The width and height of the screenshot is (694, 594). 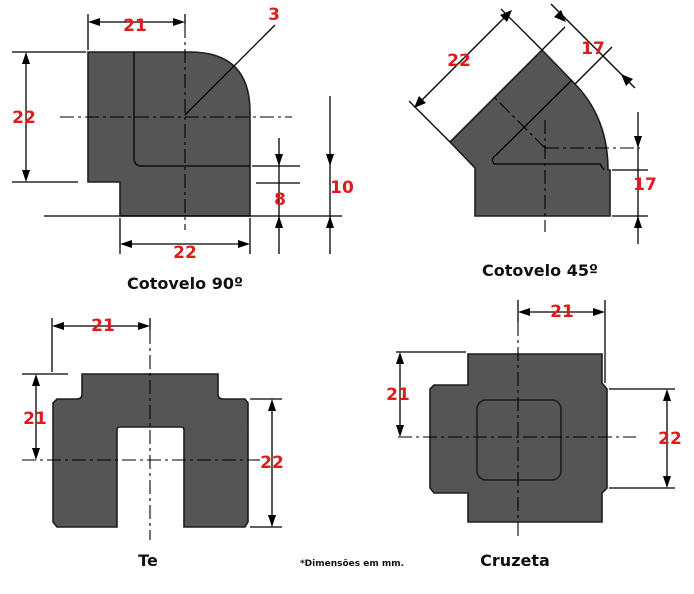 I want to click on tee-body, so click(x=150, y=450).